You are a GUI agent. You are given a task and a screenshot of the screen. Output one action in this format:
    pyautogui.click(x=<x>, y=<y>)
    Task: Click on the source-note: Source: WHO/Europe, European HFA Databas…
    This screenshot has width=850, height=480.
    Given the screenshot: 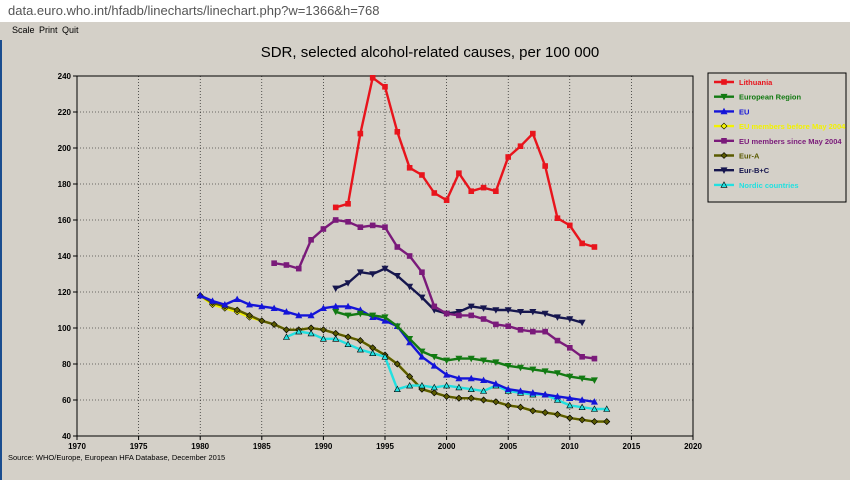 What is the action you would take?
    pyautogui.click(x=117, y=457)
    